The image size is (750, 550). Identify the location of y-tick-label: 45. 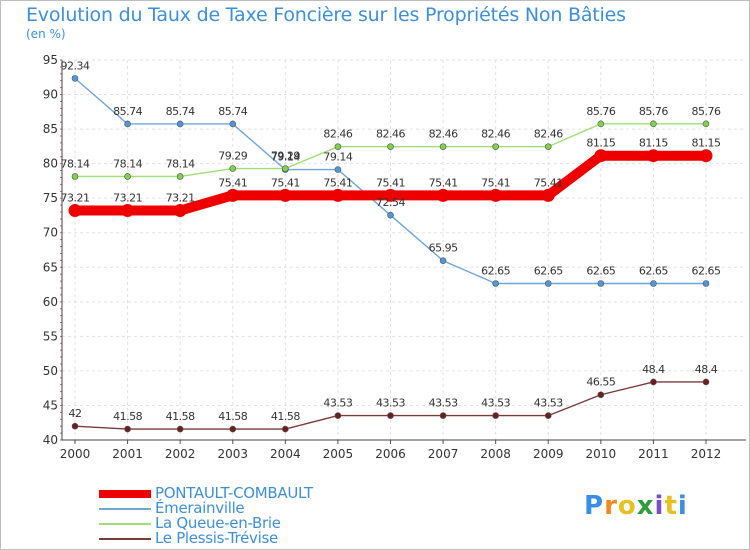
(50, 405).